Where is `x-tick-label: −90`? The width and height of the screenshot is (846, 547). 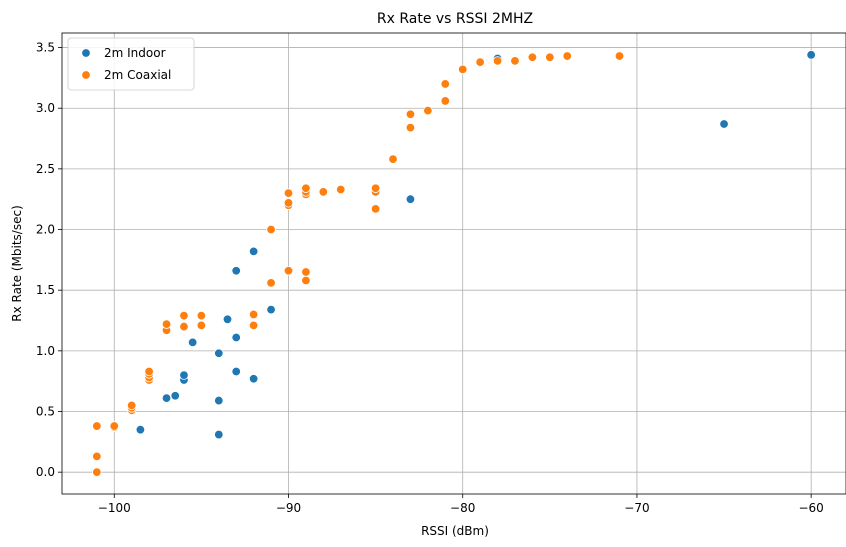 x-tick-label: −90 is located at coordinates (288, 508).